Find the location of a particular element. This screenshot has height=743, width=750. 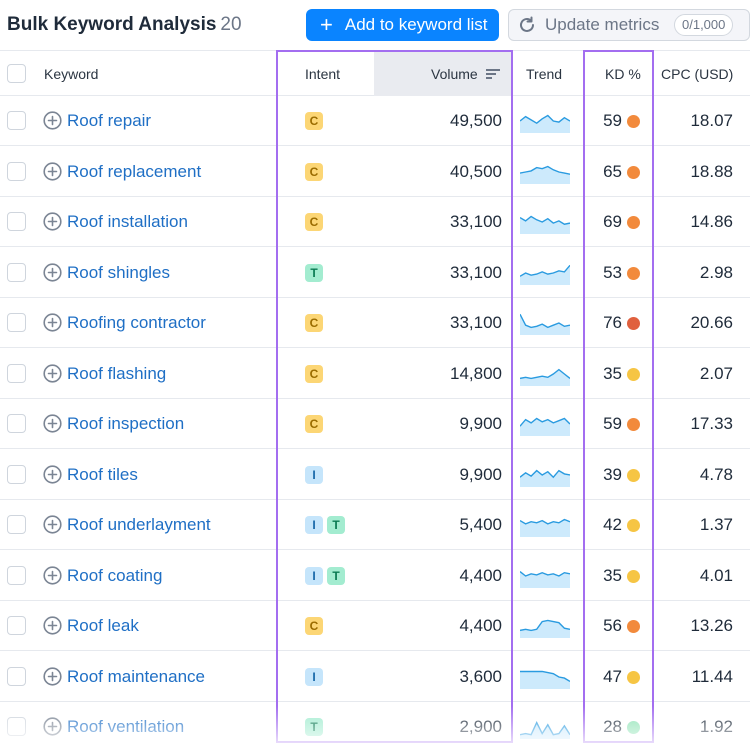

table-row: Roof leak C 4,400 56 13.26 is located at coordinates (375, 626).